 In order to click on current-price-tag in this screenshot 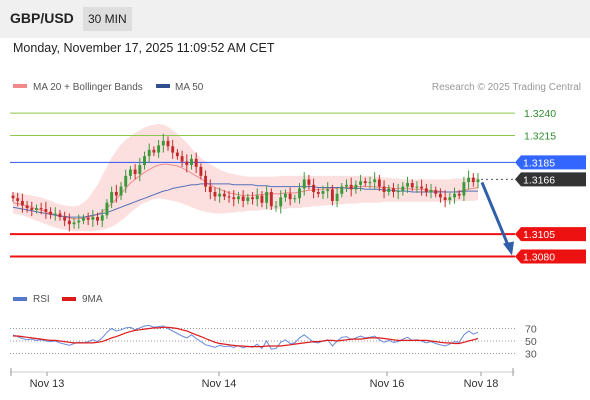, I will do `click(550, 179)`.